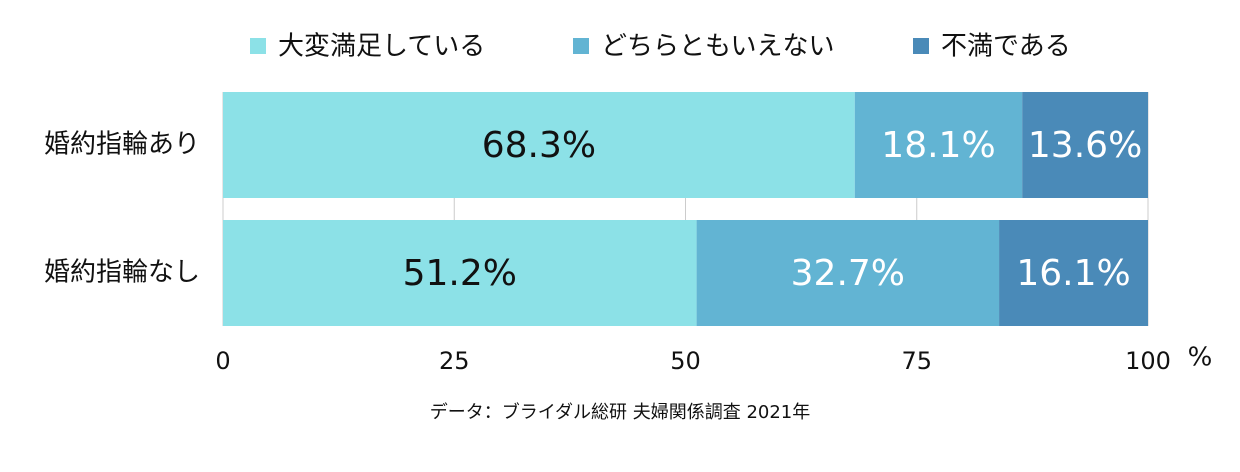 The width and height of the screenshot is (1240, 472). I want to click on x-tick-label: 50, so click(685, 361).